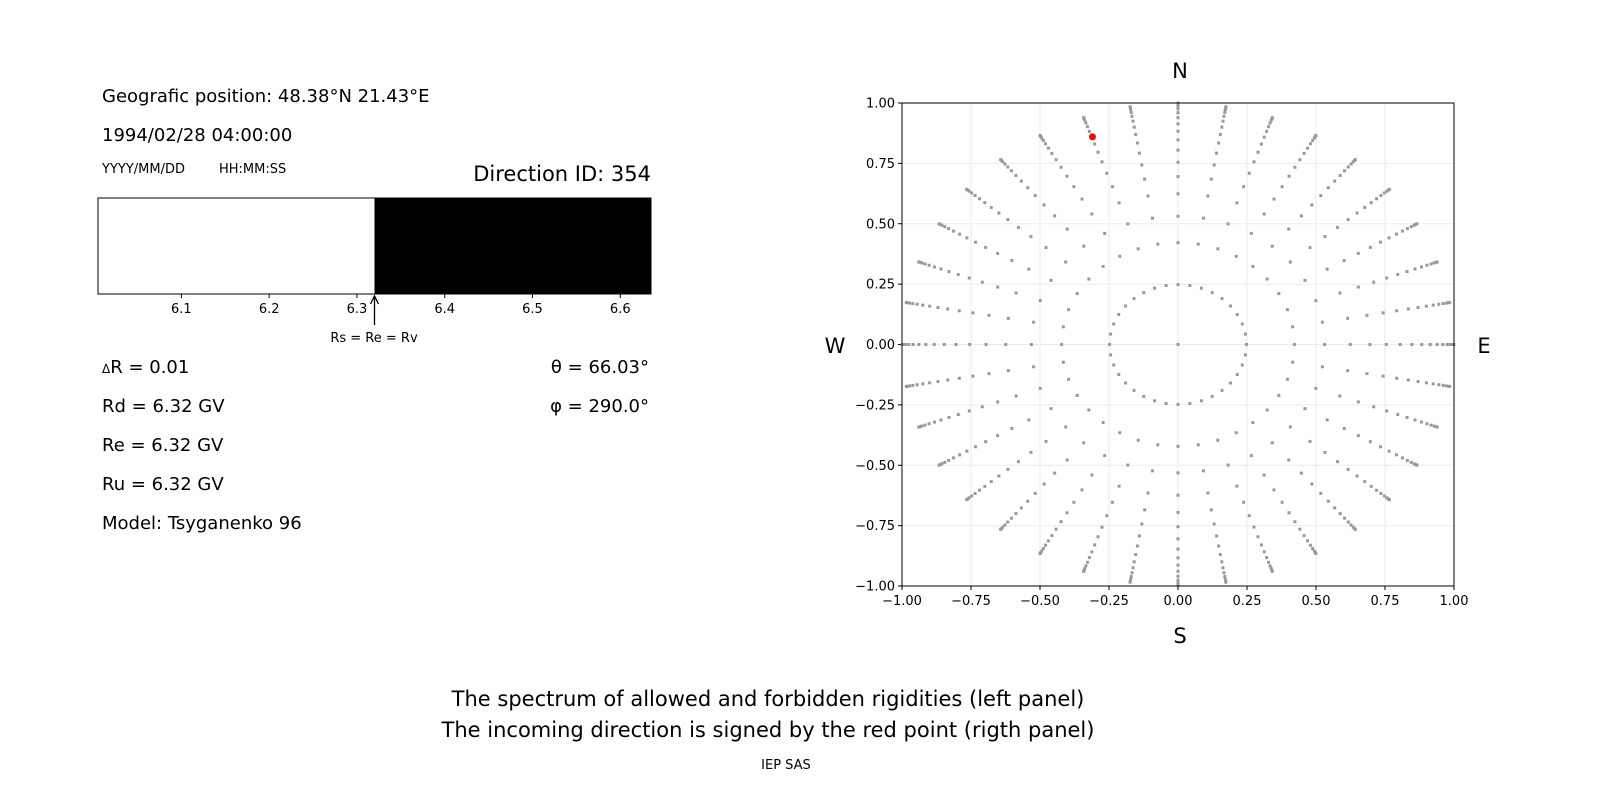  I want to click on spectrum-segment, so click(512, 246).